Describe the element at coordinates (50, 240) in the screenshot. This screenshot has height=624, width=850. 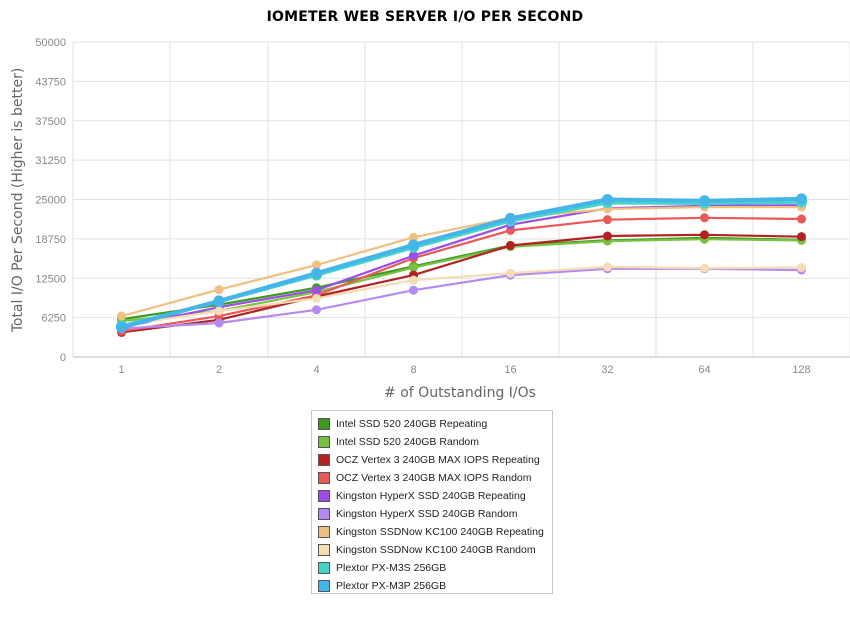
I see `y-tick-label: 18750` at that location.